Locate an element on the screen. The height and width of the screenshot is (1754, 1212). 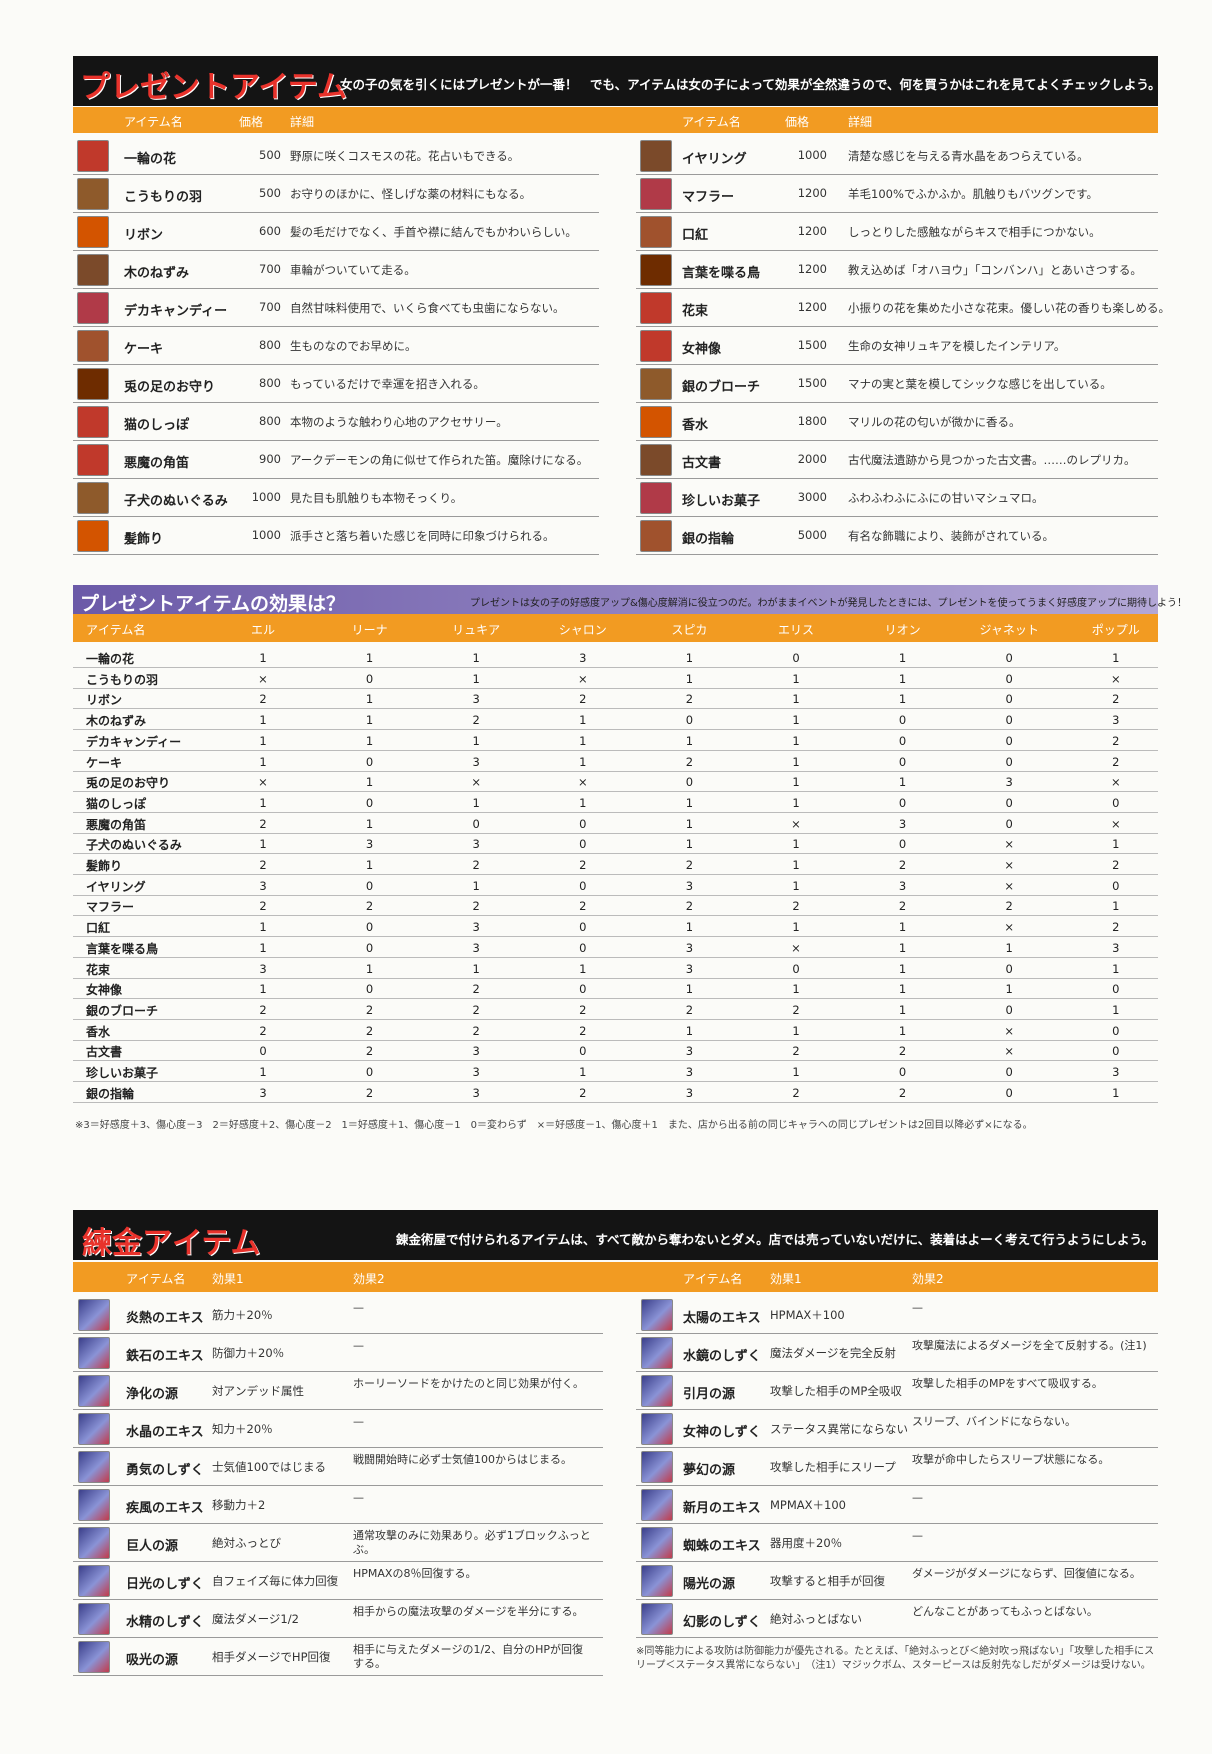
table-row is located at coordinates (615, 927).